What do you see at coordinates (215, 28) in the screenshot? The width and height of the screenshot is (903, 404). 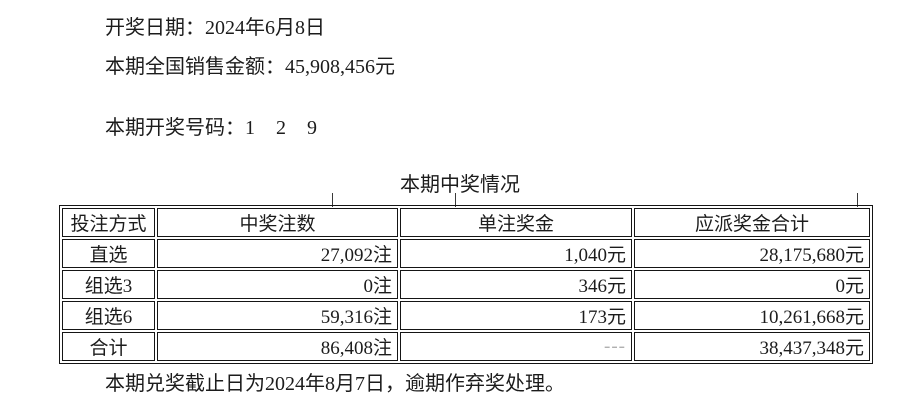 I see `draw-date-line: 开奖日期：2024年6月8日` at bounding box center [215, 28].